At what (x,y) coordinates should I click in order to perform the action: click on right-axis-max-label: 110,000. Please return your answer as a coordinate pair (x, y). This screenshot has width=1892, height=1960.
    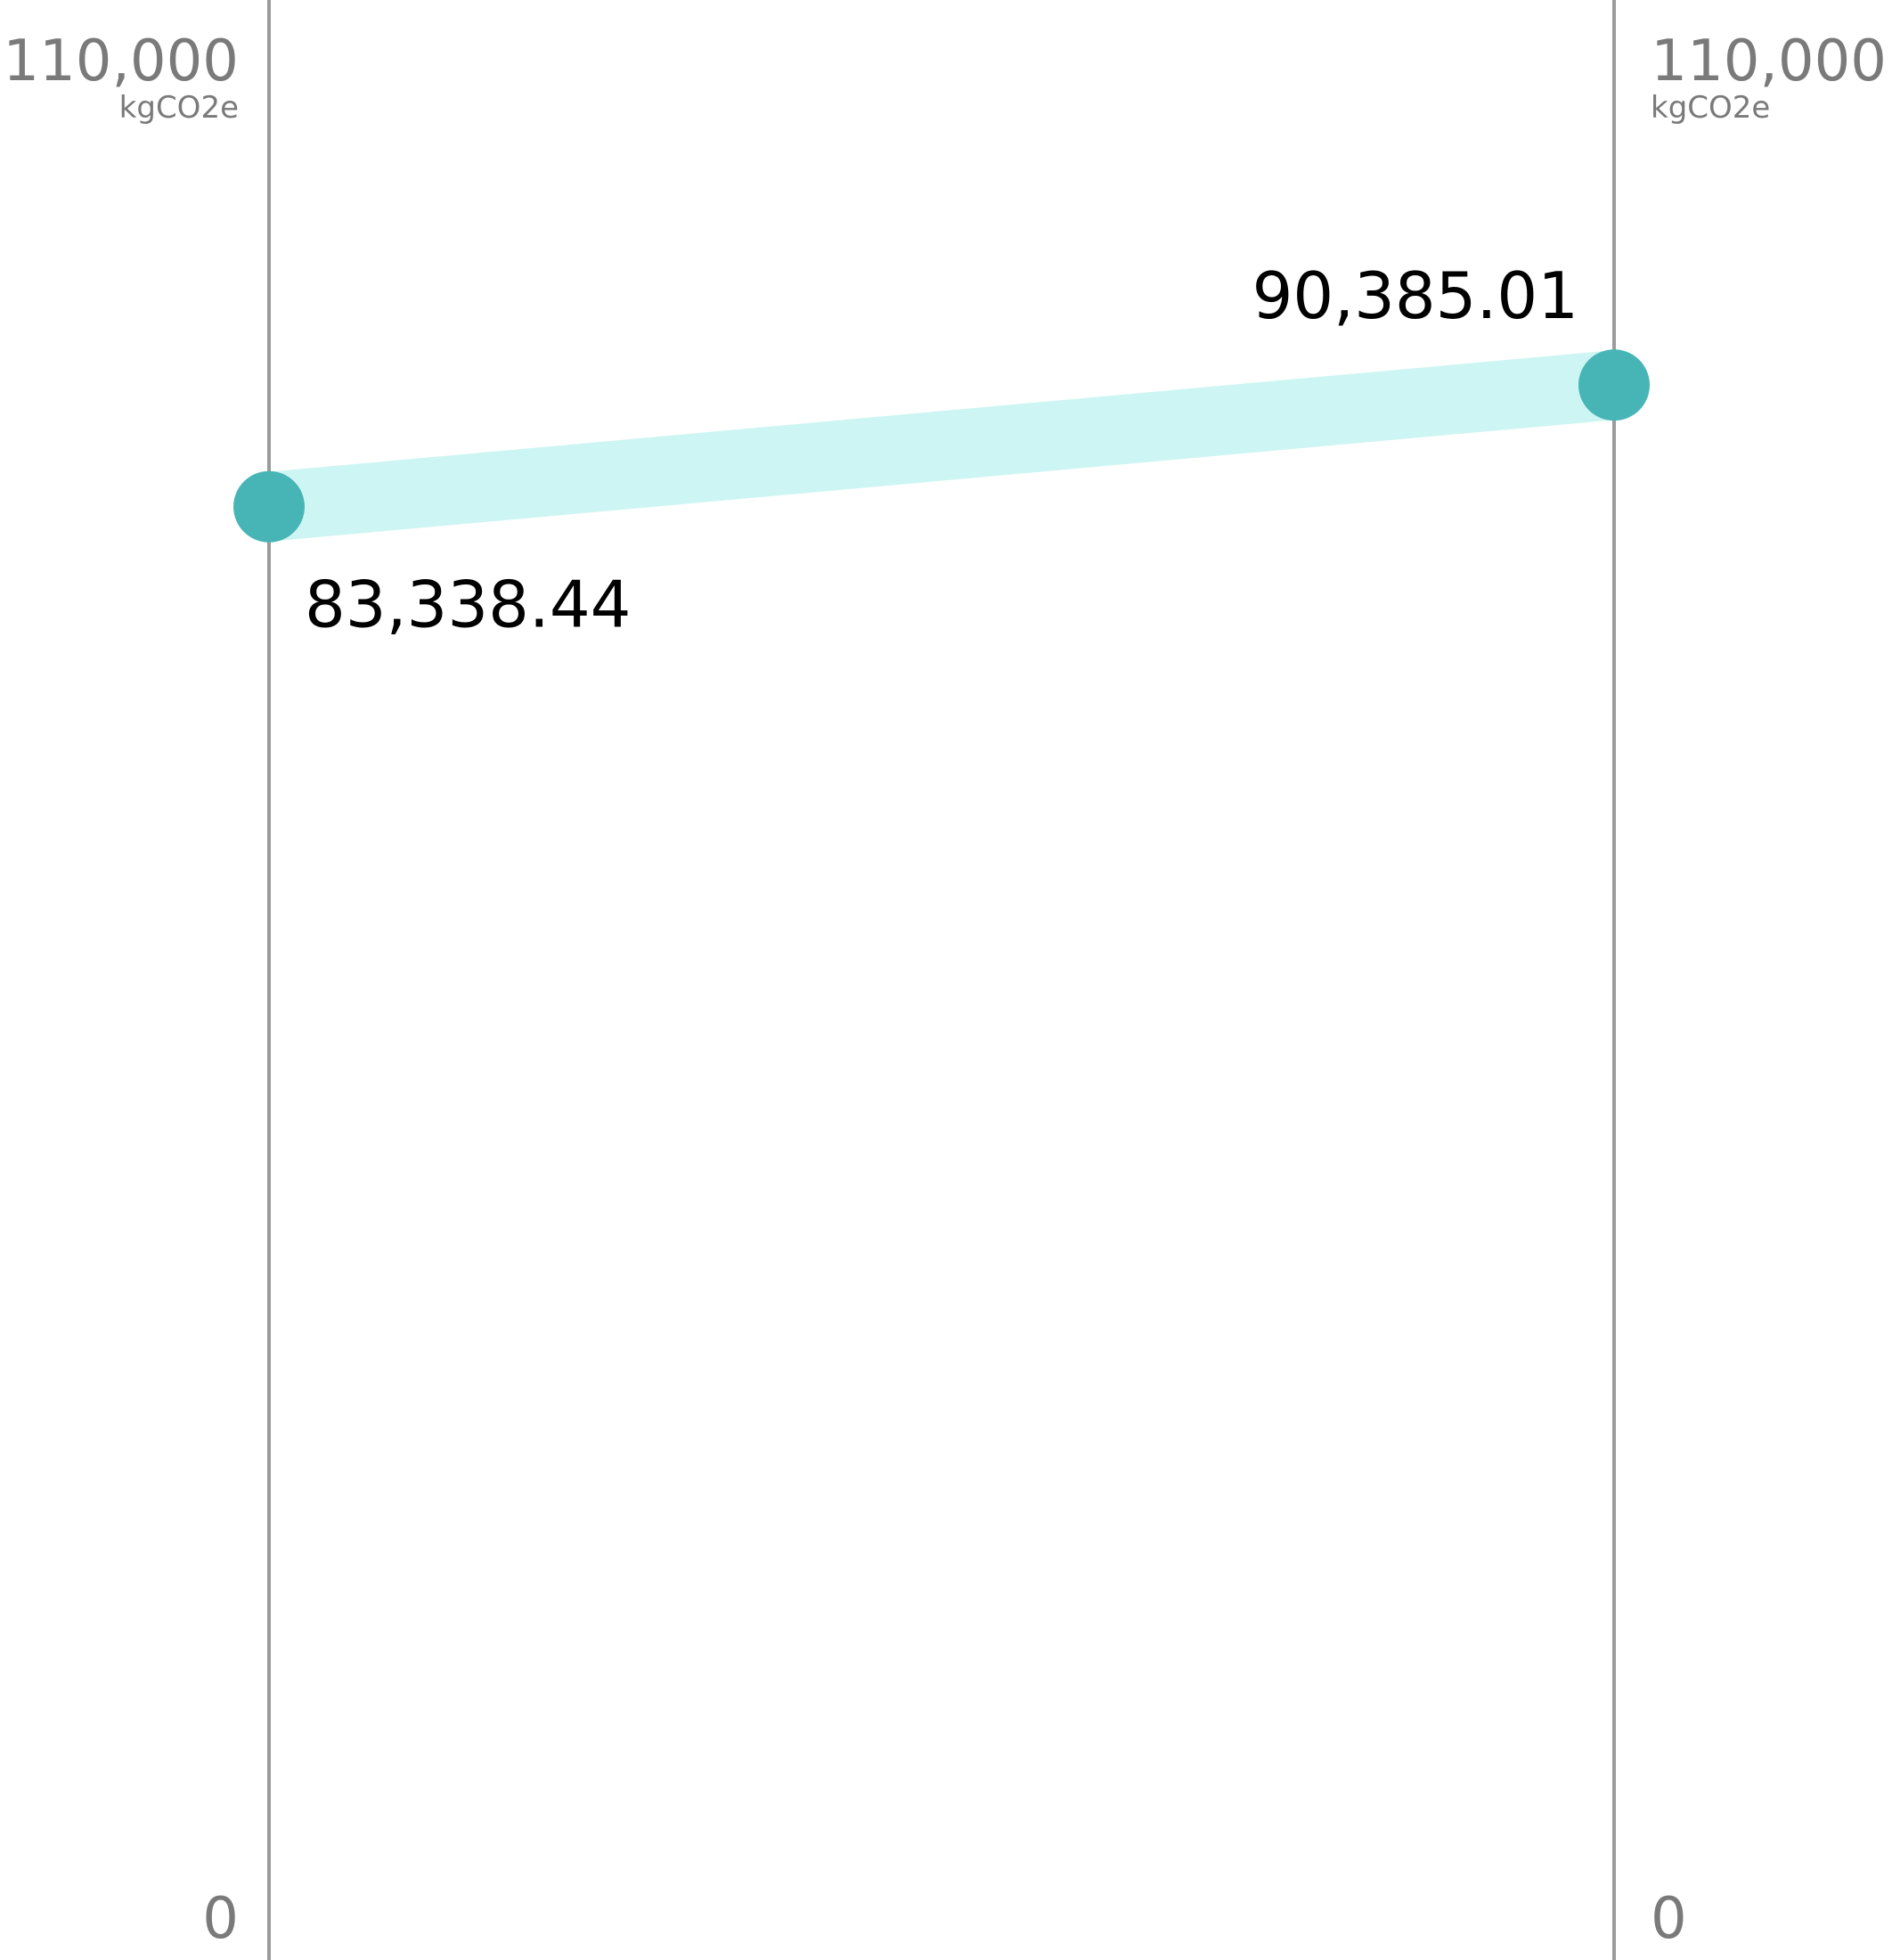
    Looking at the image, I should click on (1769, 61).